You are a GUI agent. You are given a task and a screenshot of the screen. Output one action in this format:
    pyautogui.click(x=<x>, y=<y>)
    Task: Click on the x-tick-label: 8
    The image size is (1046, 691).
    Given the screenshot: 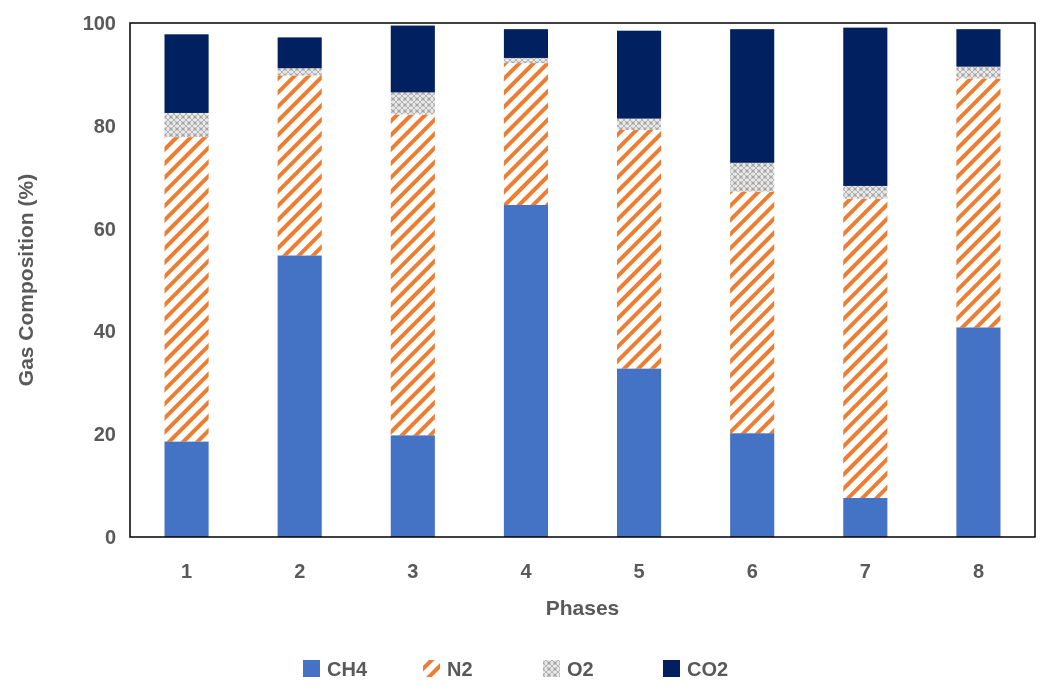 What is the action you would take?
    pyautogui.click(x=978, y=571)
    